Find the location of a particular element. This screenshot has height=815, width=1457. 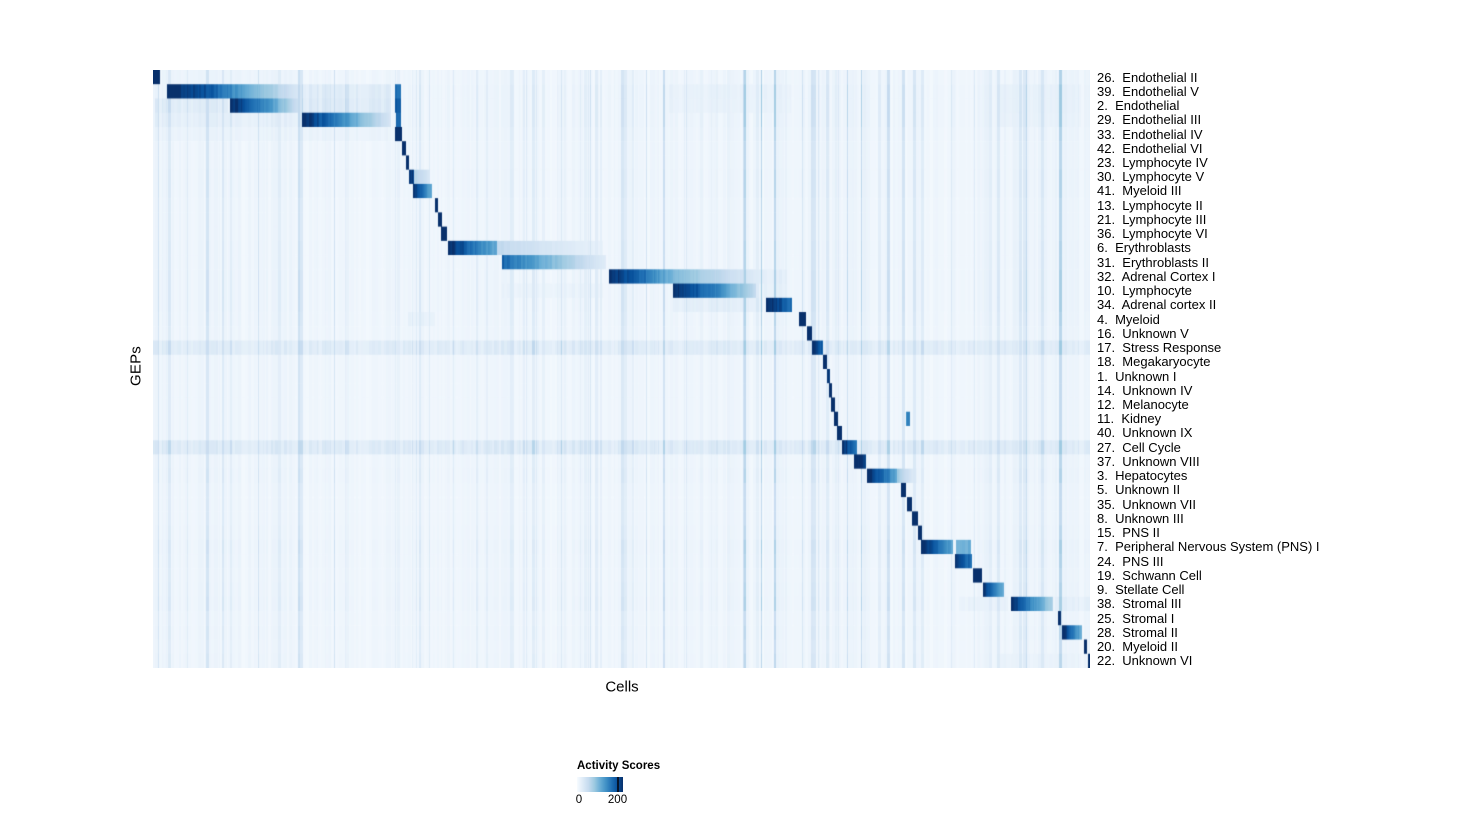

legend-title: Activity Scores is located at coordinates (619, 766).